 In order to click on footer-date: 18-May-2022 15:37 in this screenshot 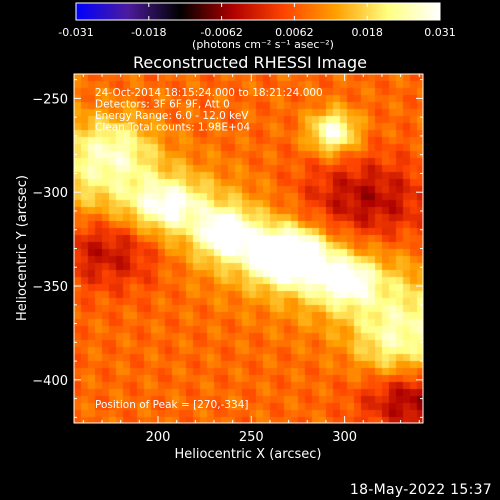, I will do `click(420, 490)`.